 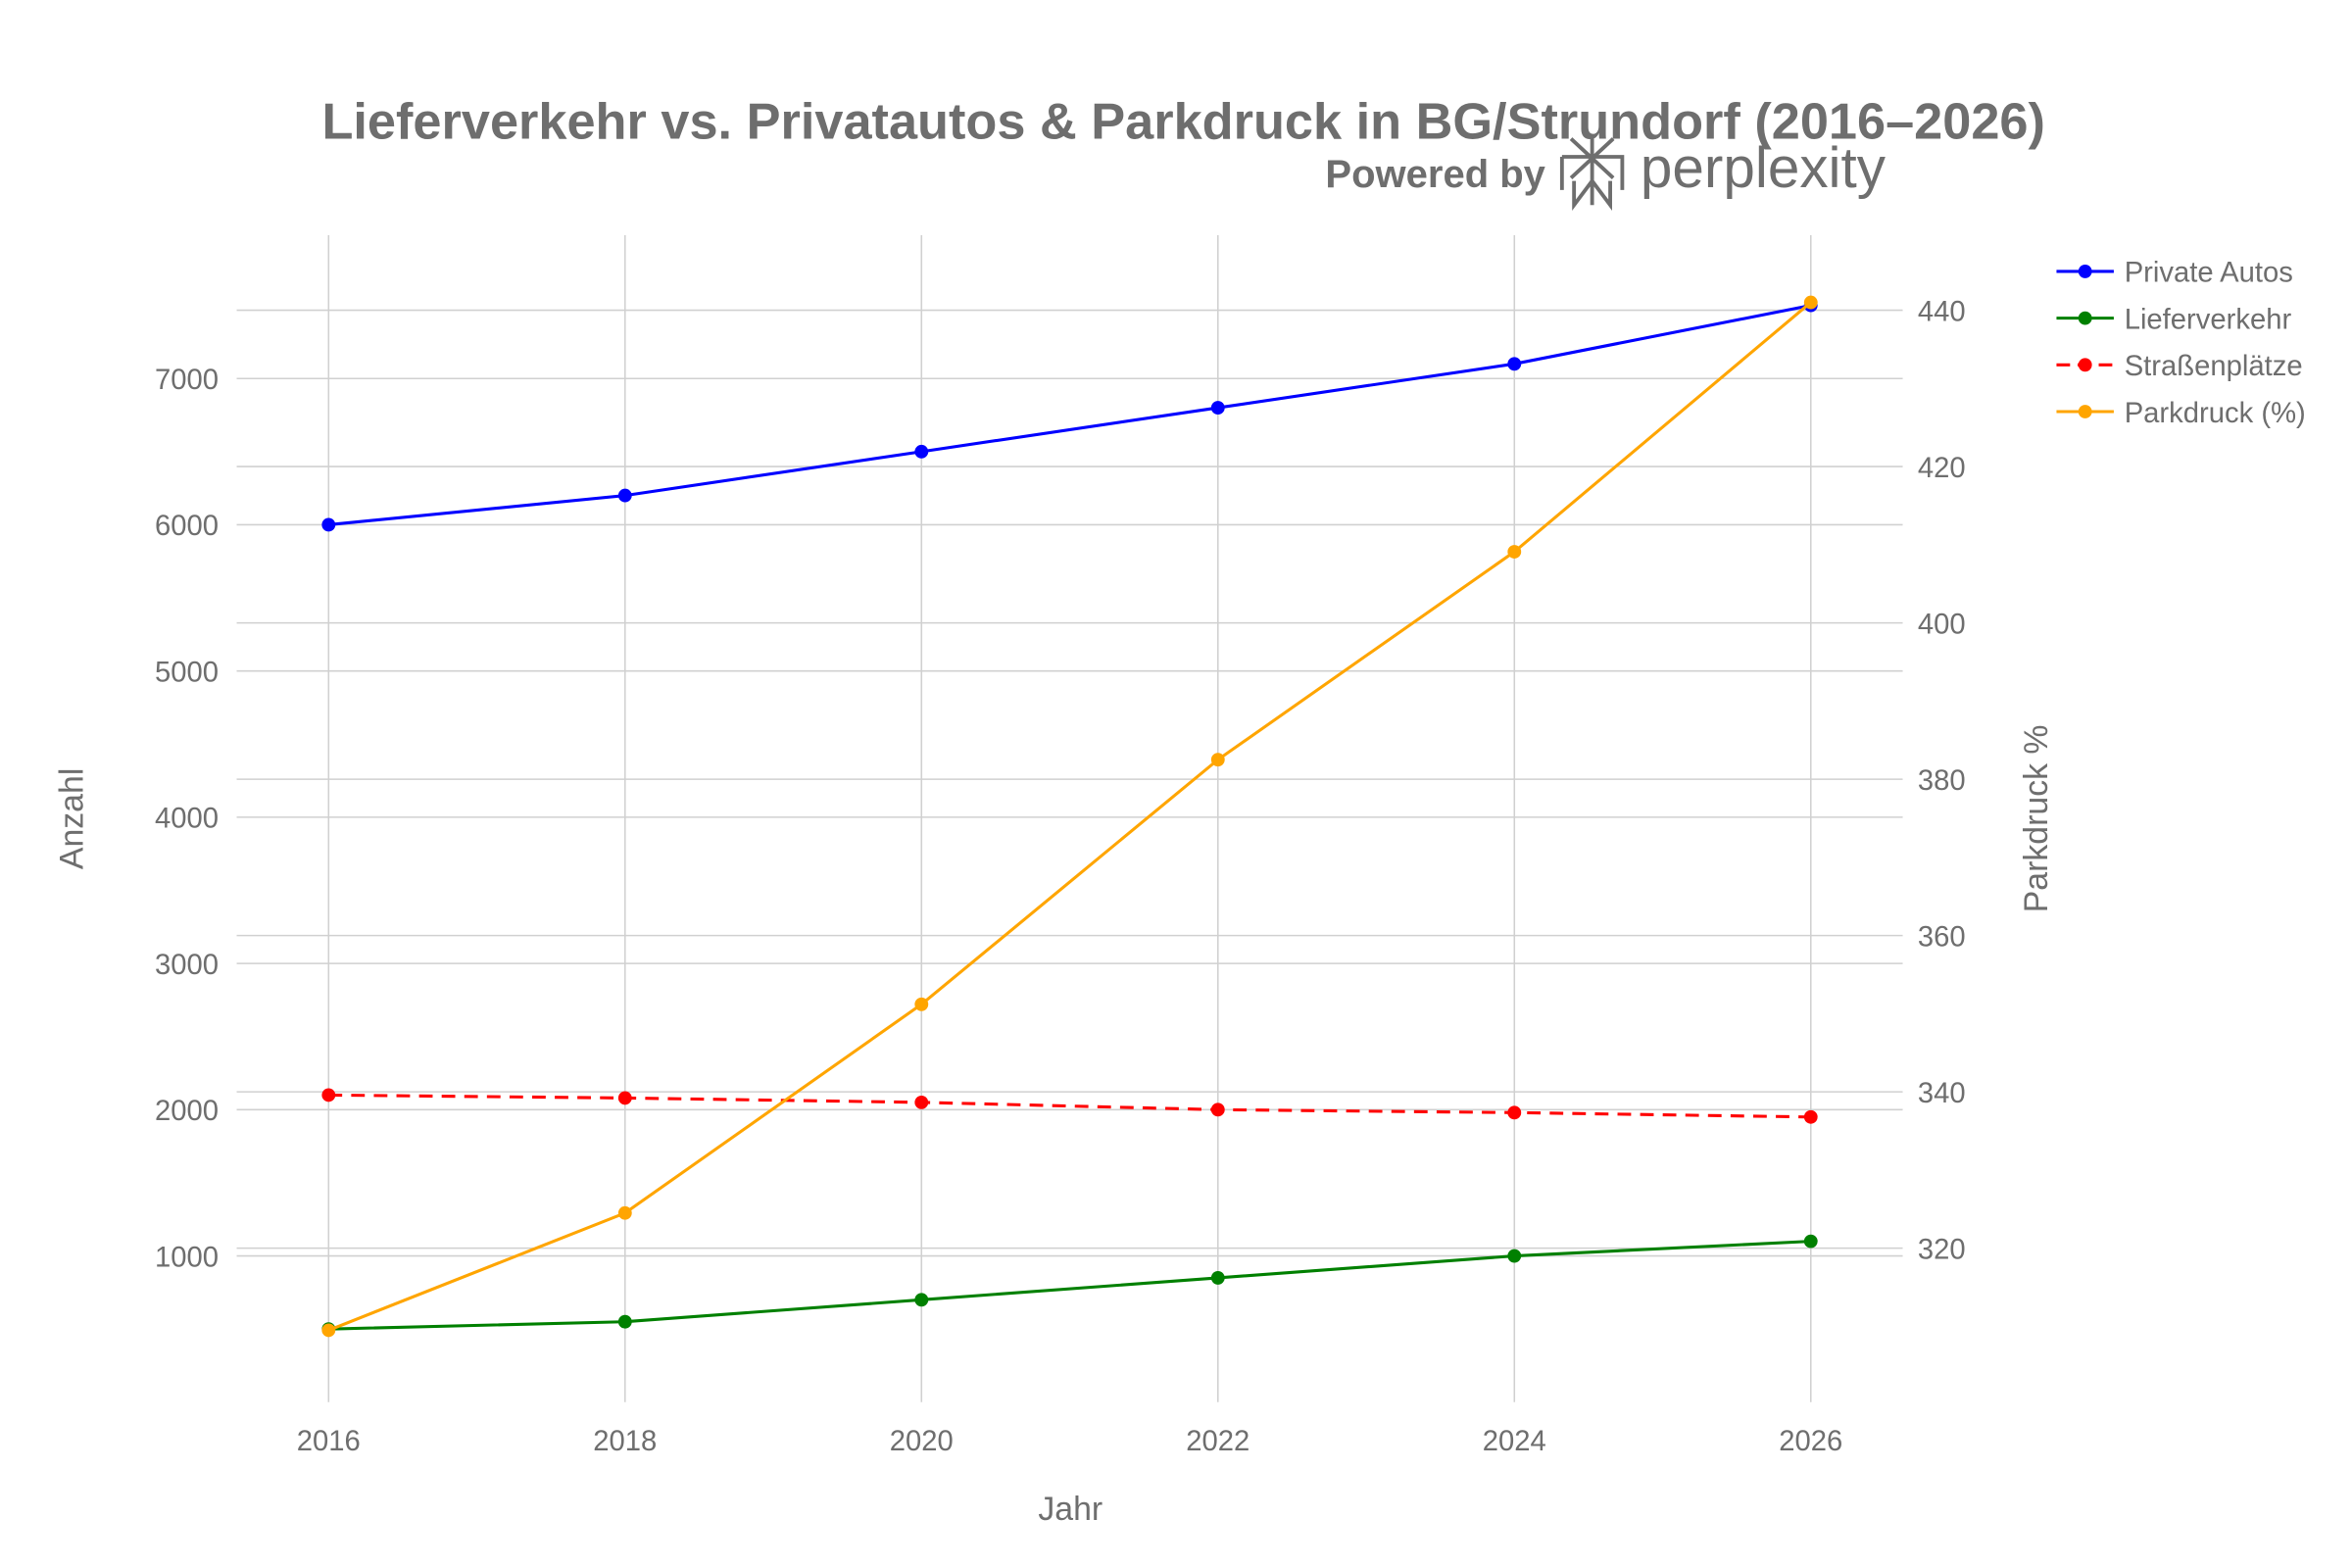 What do you see at coordinates (187, 1111) in the screenshot?
I see `y-tick-label: 2000` at bounding box center [187, 1111].